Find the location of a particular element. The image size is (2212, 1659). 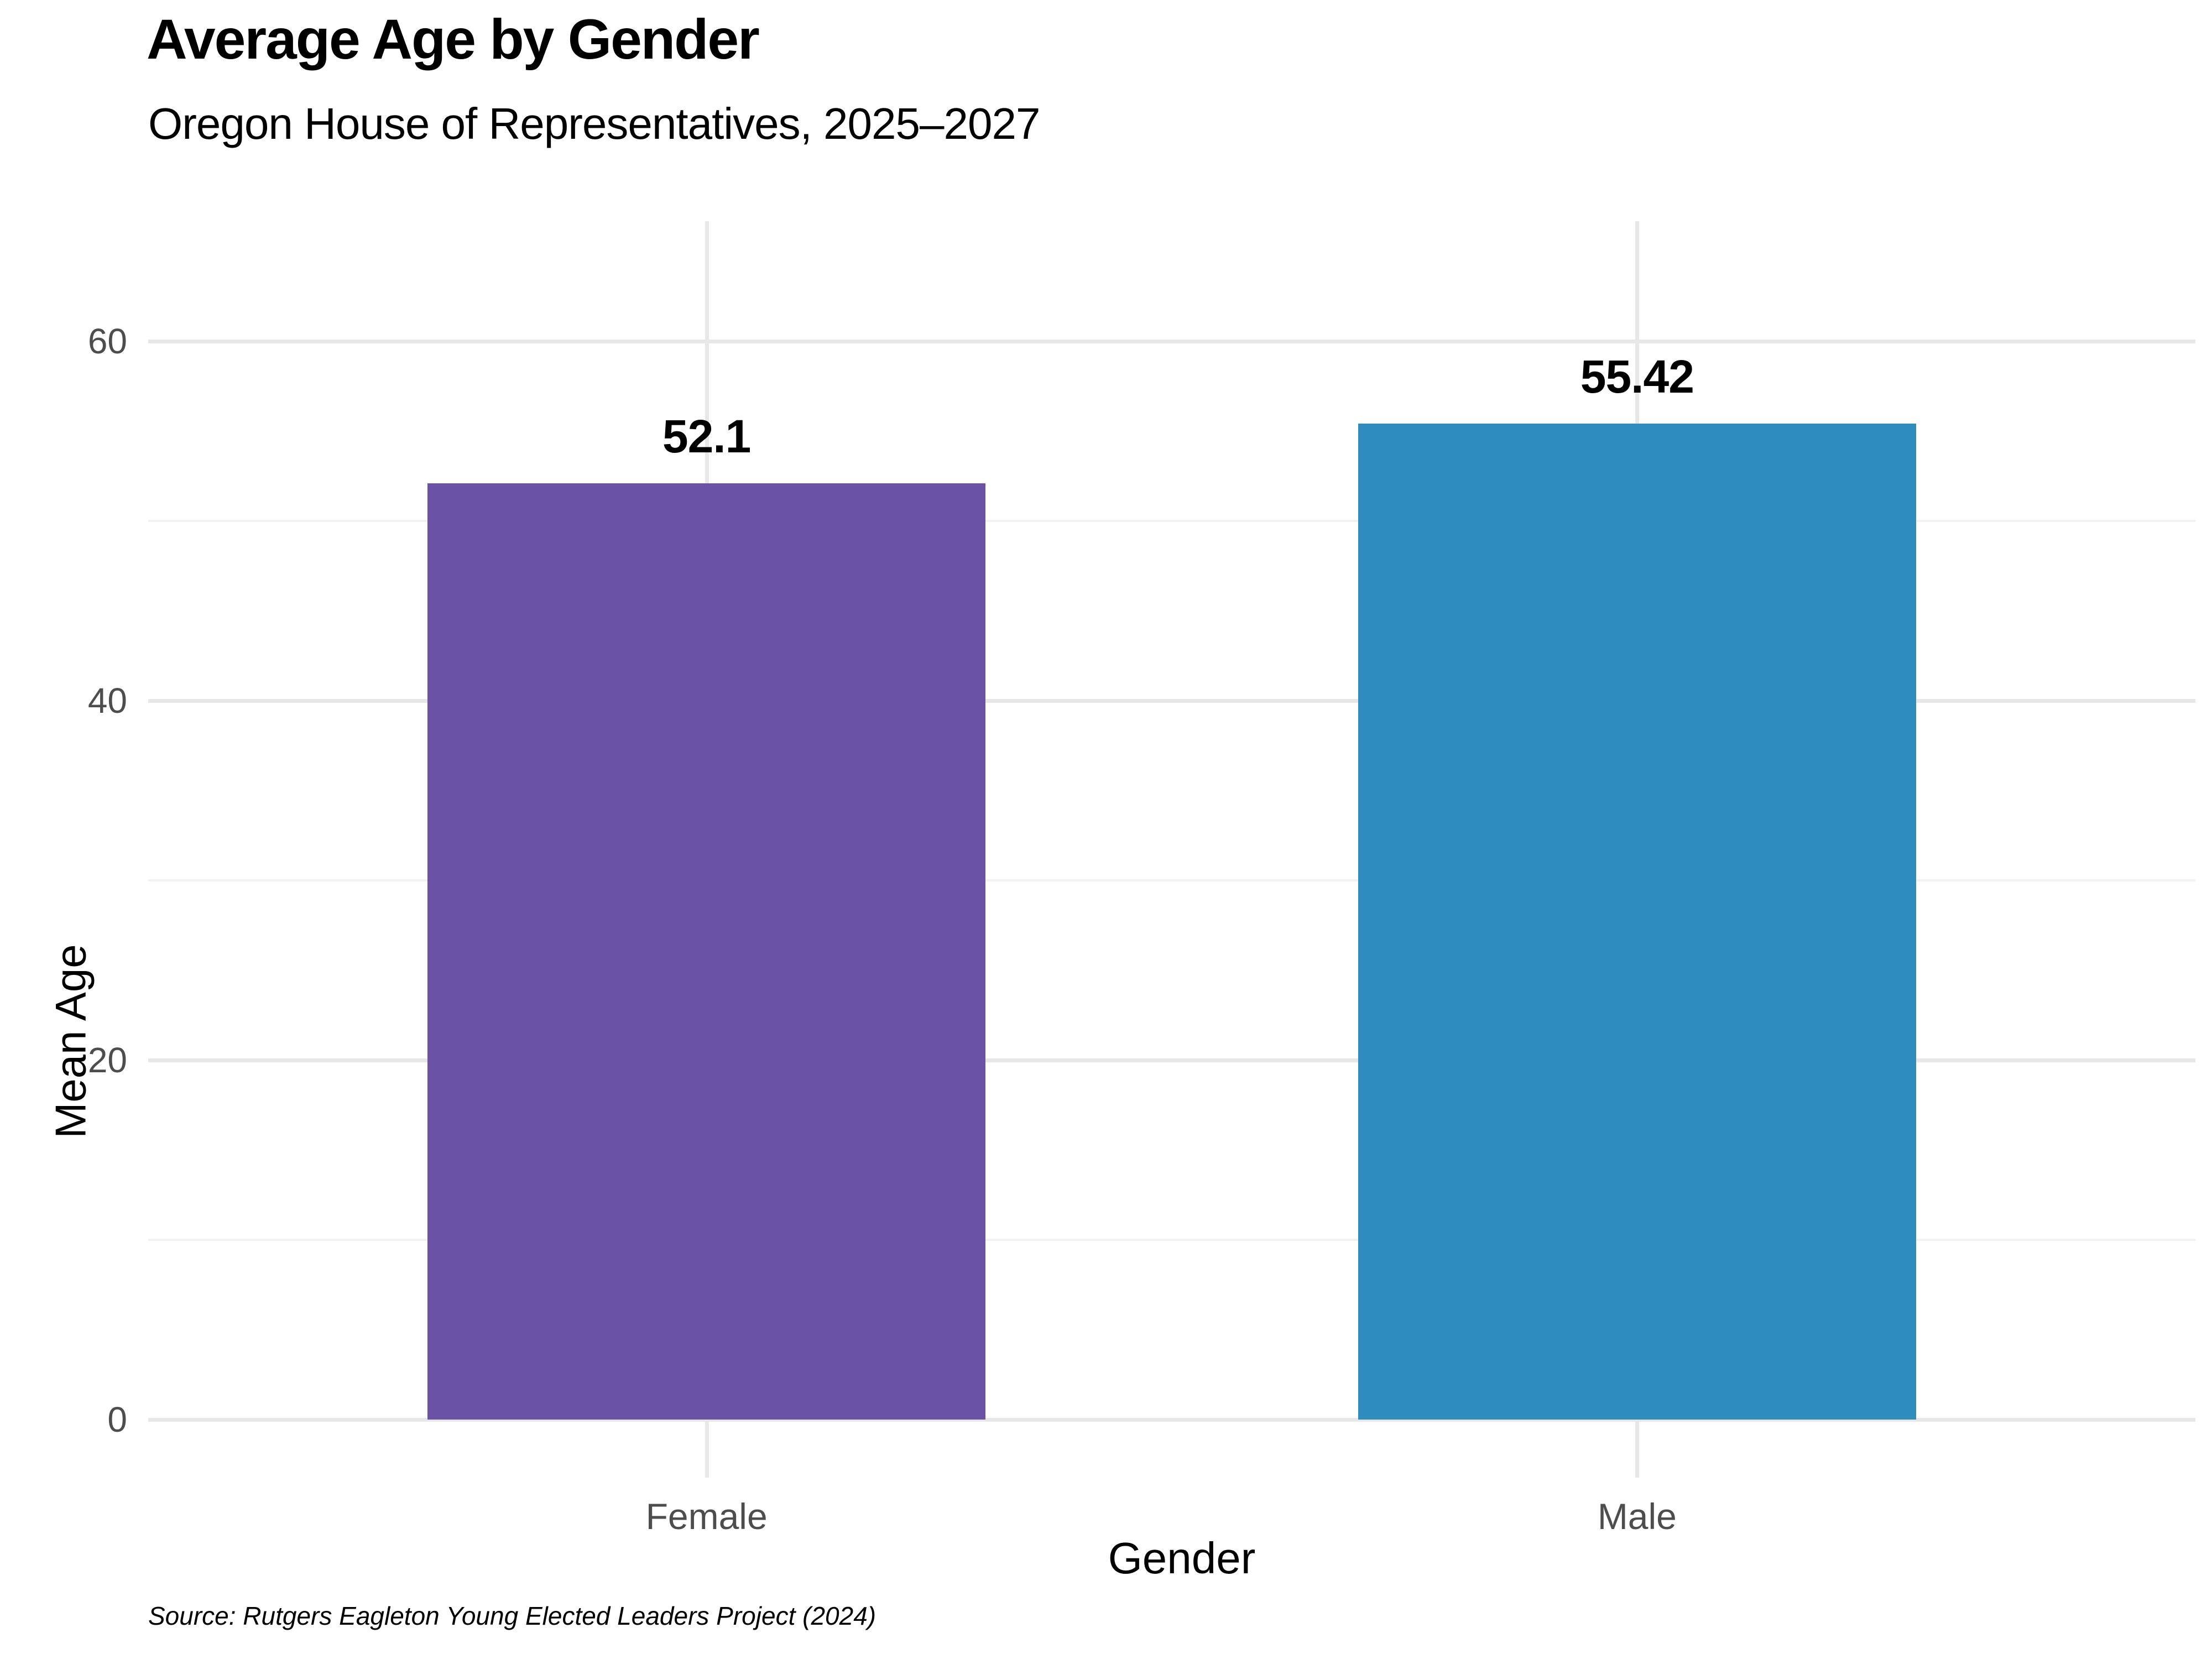

x-tick-label-male: Male is located at coordinates (1637, 1516).